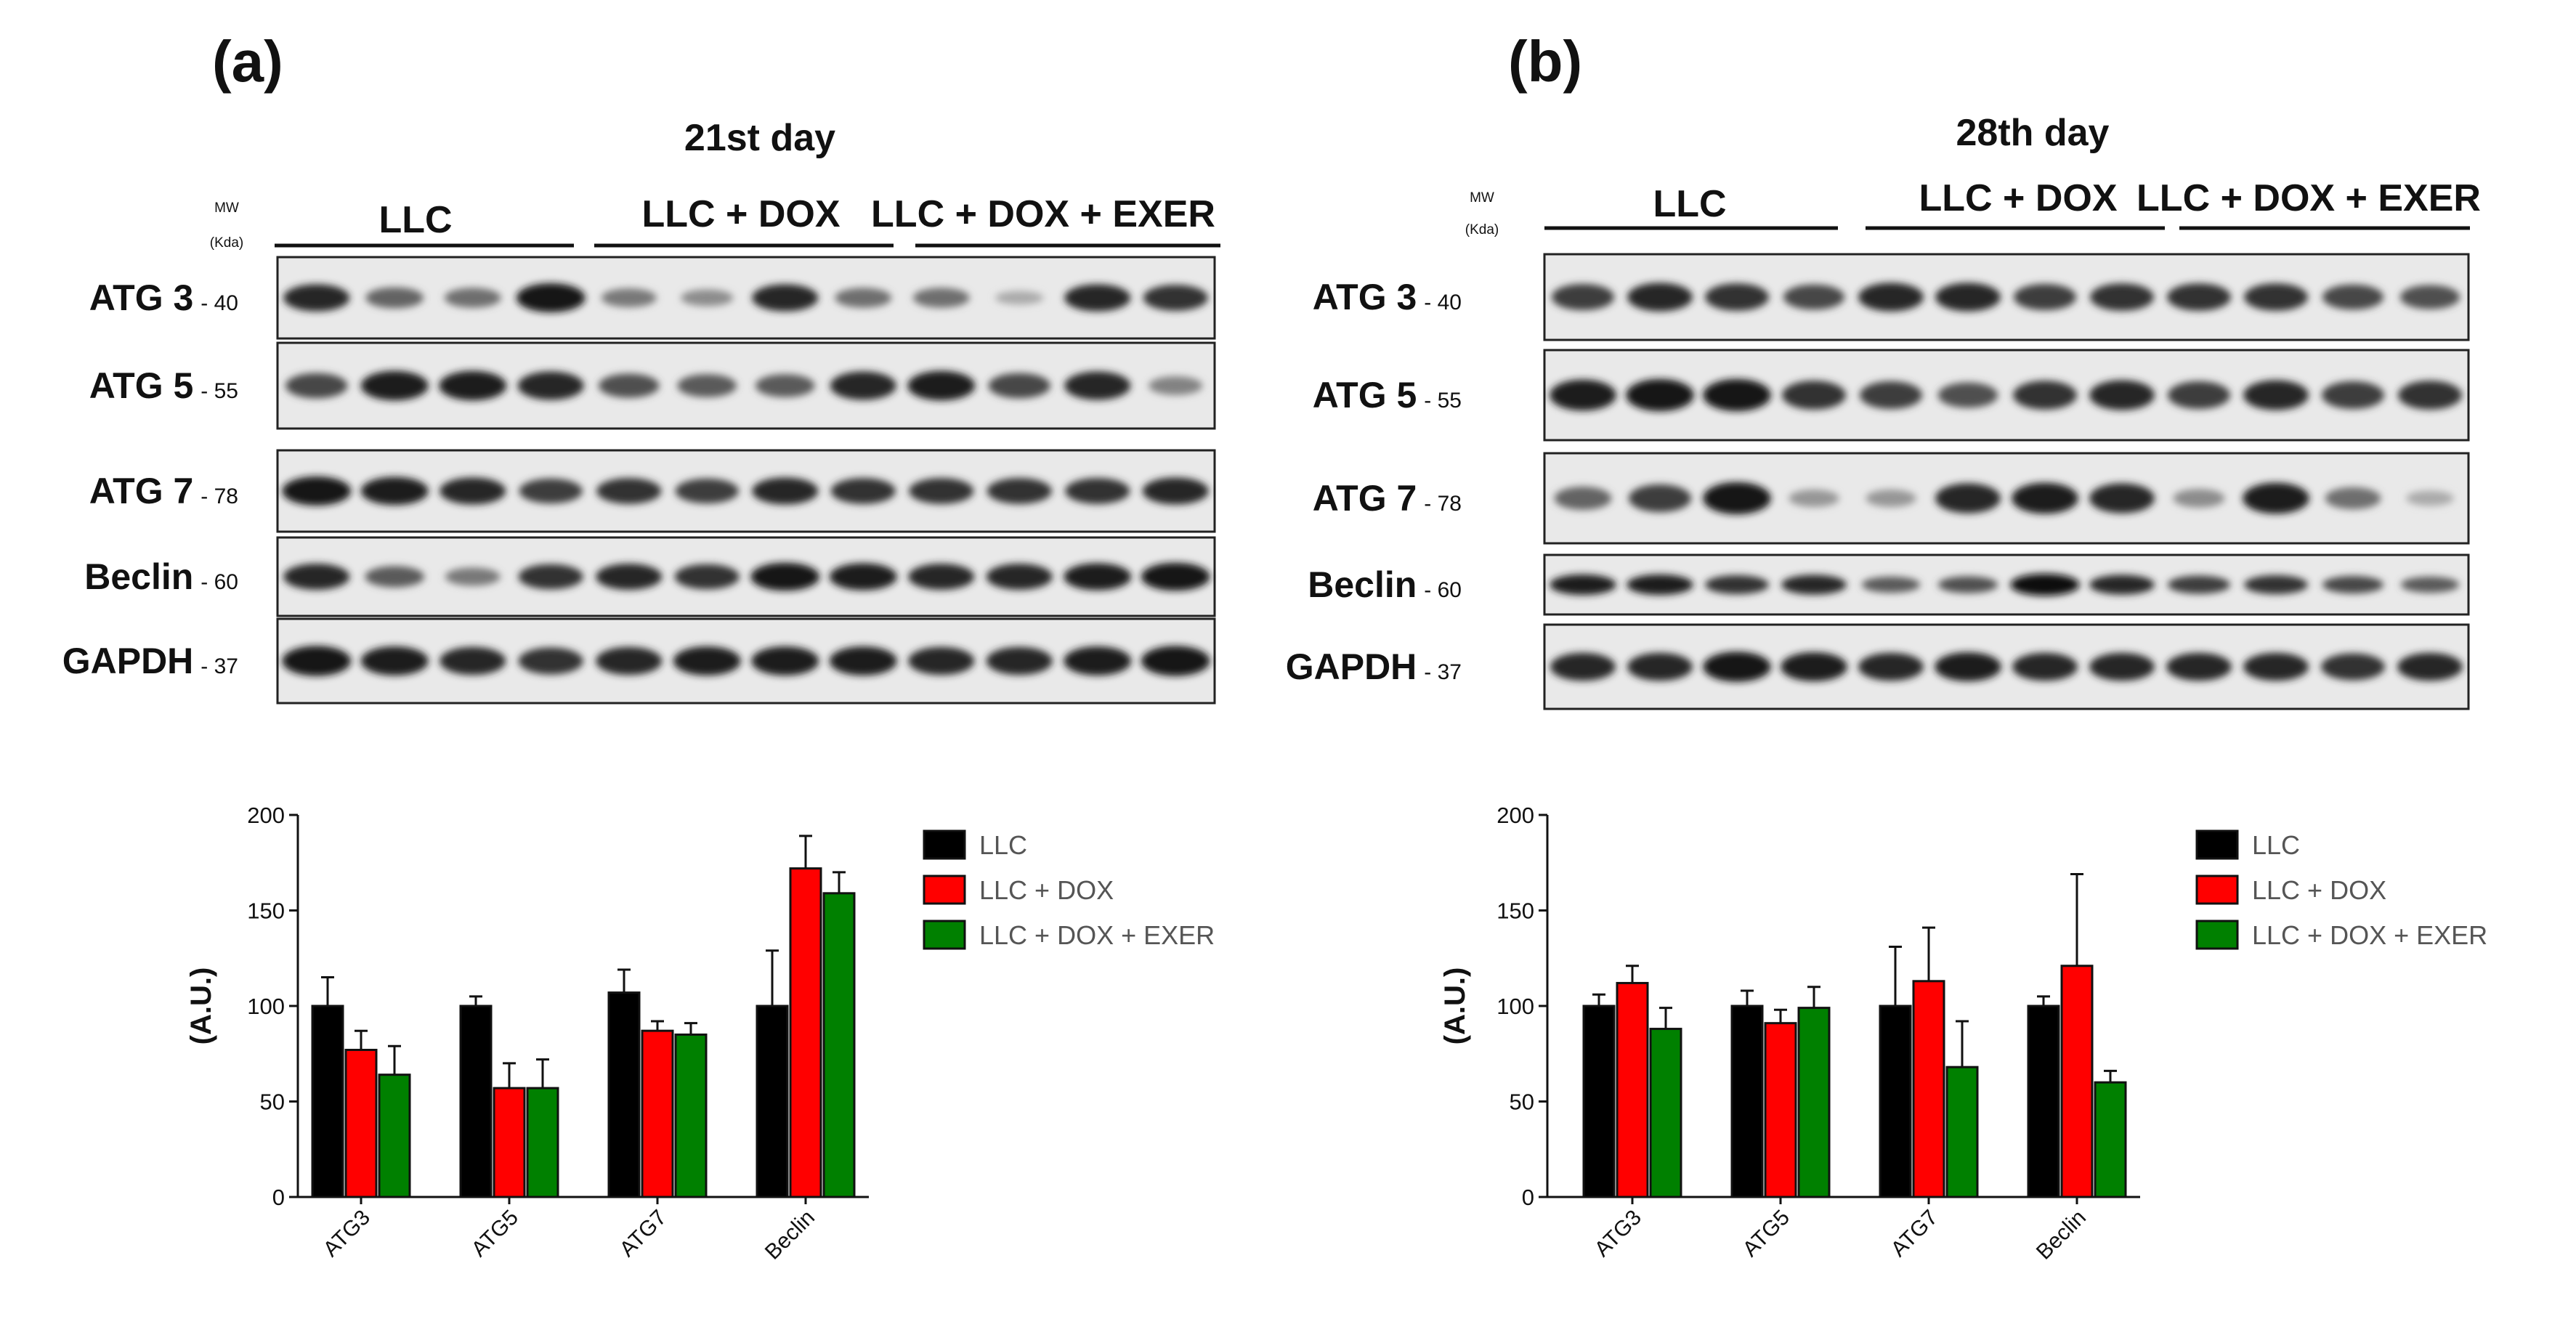 This screenshot has height=1327, width=2576. I want to click on protein-label: GAPDH - 37, so click(150, 661).